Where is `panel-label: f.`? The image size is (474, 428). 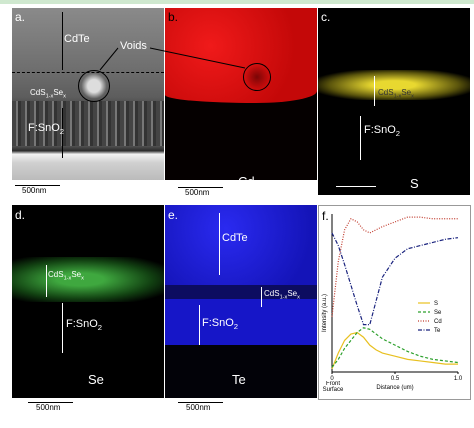
panel-label: f. is located at coordinates (325, 216).